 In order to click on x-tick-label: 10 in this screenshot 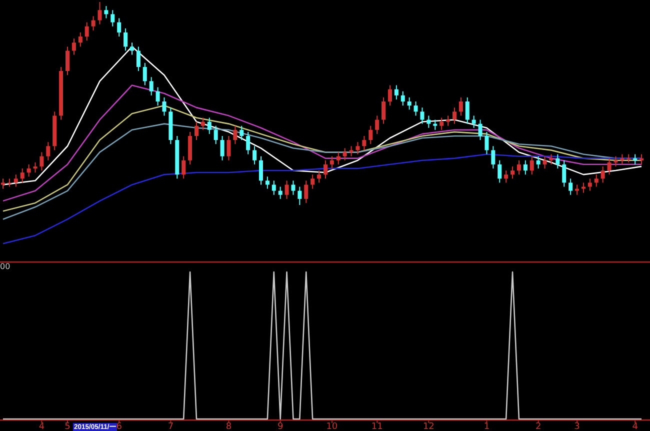, I will do `click(332, 426)`.